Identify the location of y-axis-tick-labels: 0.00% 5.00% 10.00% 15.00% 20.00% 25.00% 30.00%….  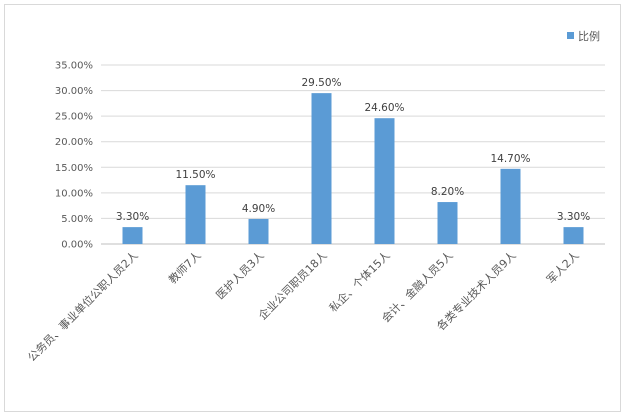
(74, 156).